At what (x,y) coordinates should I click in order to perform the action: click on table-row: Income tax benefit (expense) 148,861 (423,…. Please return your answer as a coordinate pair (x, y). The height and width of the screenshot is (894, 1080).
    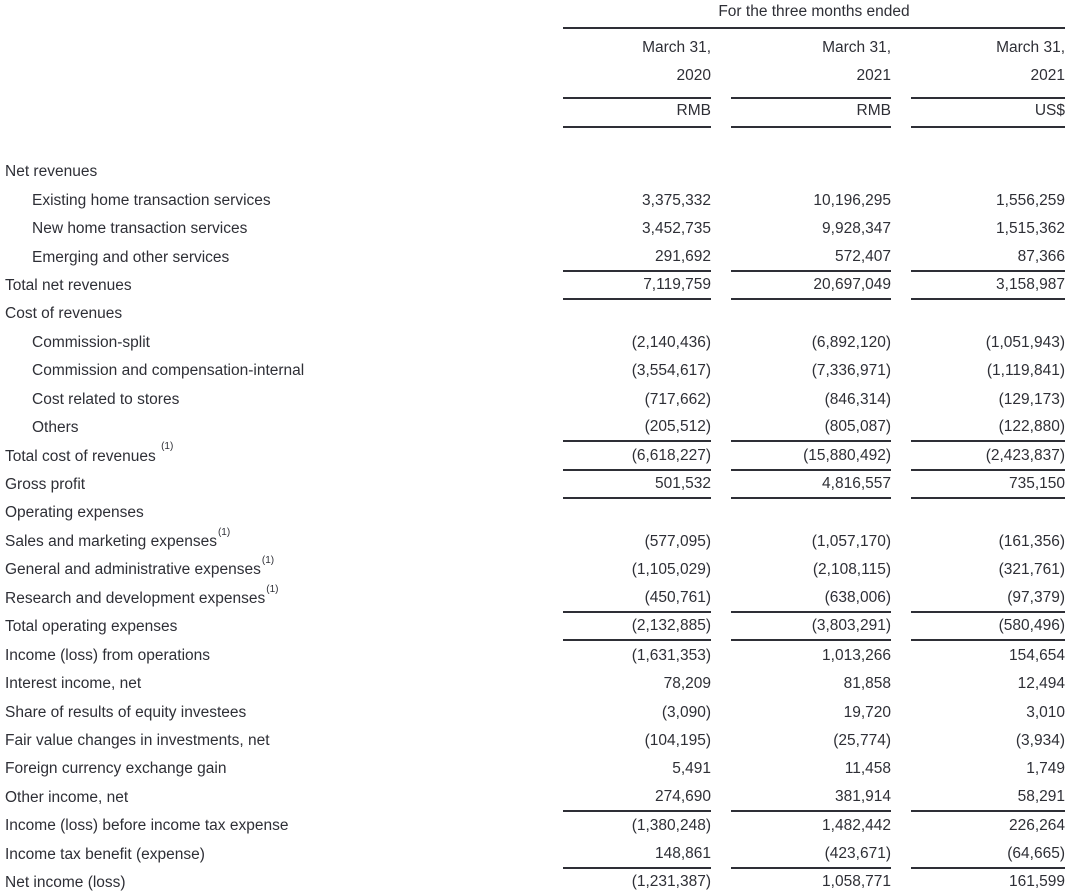
    Looking at the image, I should click on (535, 855).